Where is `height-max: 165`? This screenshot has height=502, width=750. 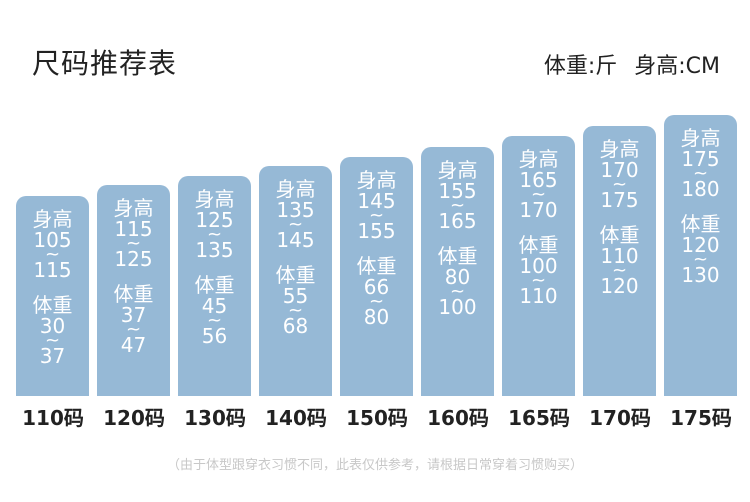 height-max: 165 is located at coordinates (457, 221).